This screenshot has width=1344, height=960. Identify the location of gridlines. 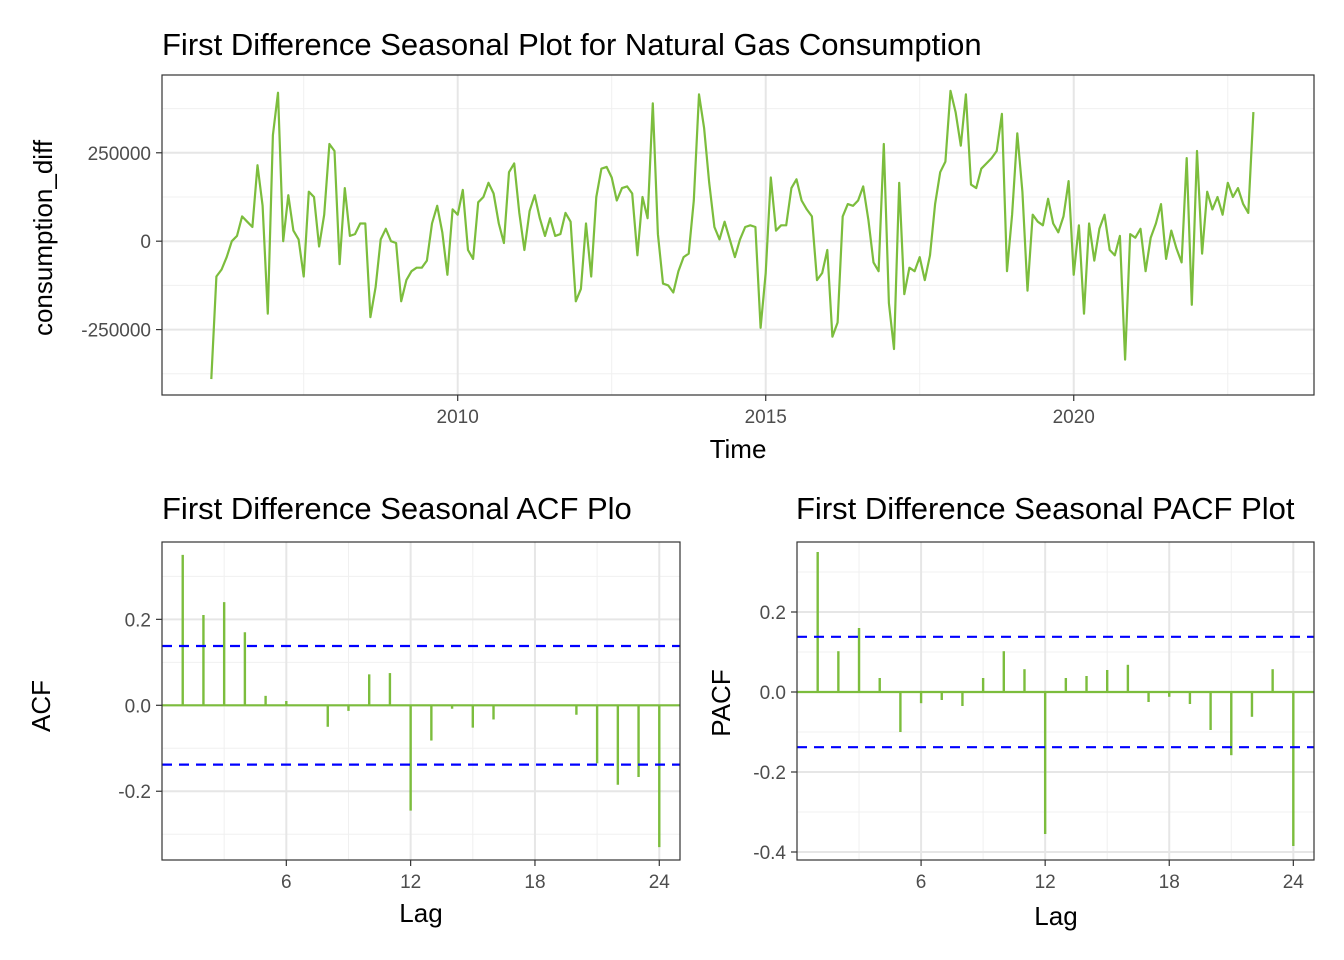
(421, 701).